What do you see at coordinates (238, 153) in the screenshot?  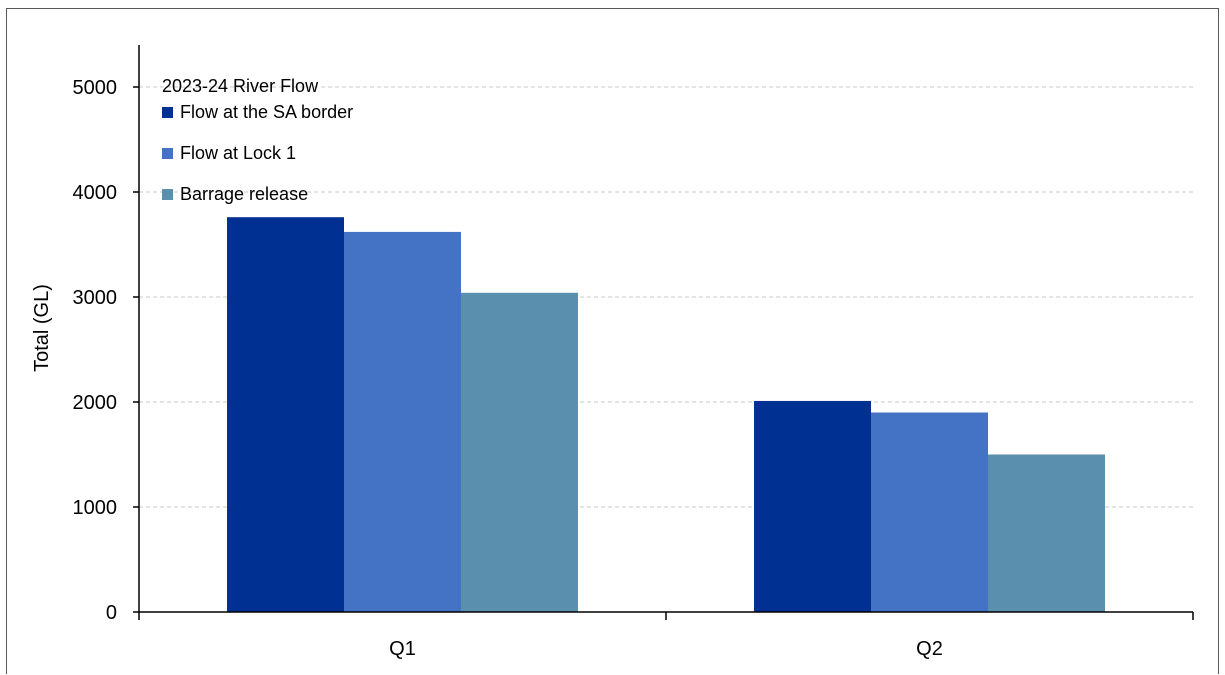 I see `legend-label: Flow at Lock 1` at bounding box center [238, 153].